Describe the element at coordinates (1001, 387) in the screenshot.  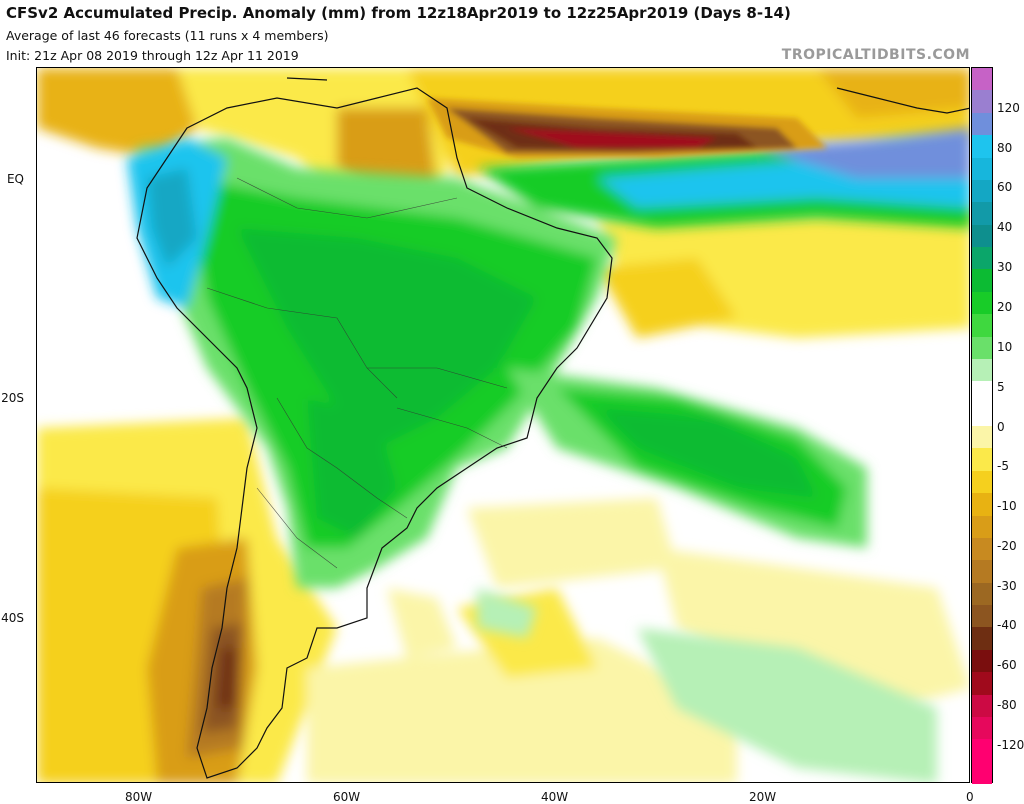
I see `legend-label: 5` at that location.